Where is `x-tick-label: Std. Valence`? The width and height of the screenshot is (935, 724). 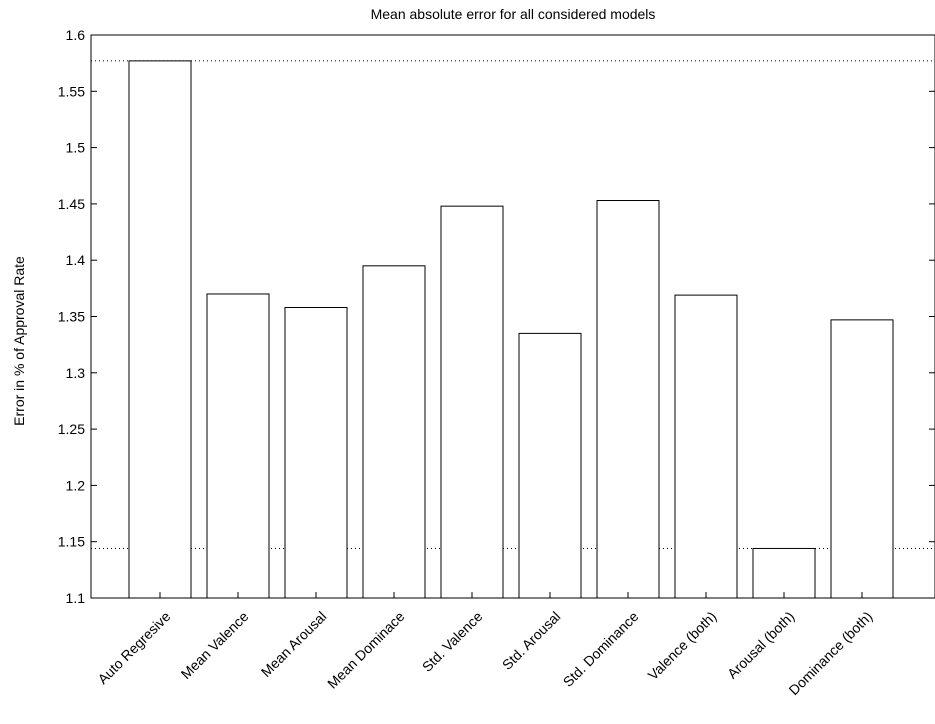
x-tick-label: Std. Valence is located at coordinates (452, 641).